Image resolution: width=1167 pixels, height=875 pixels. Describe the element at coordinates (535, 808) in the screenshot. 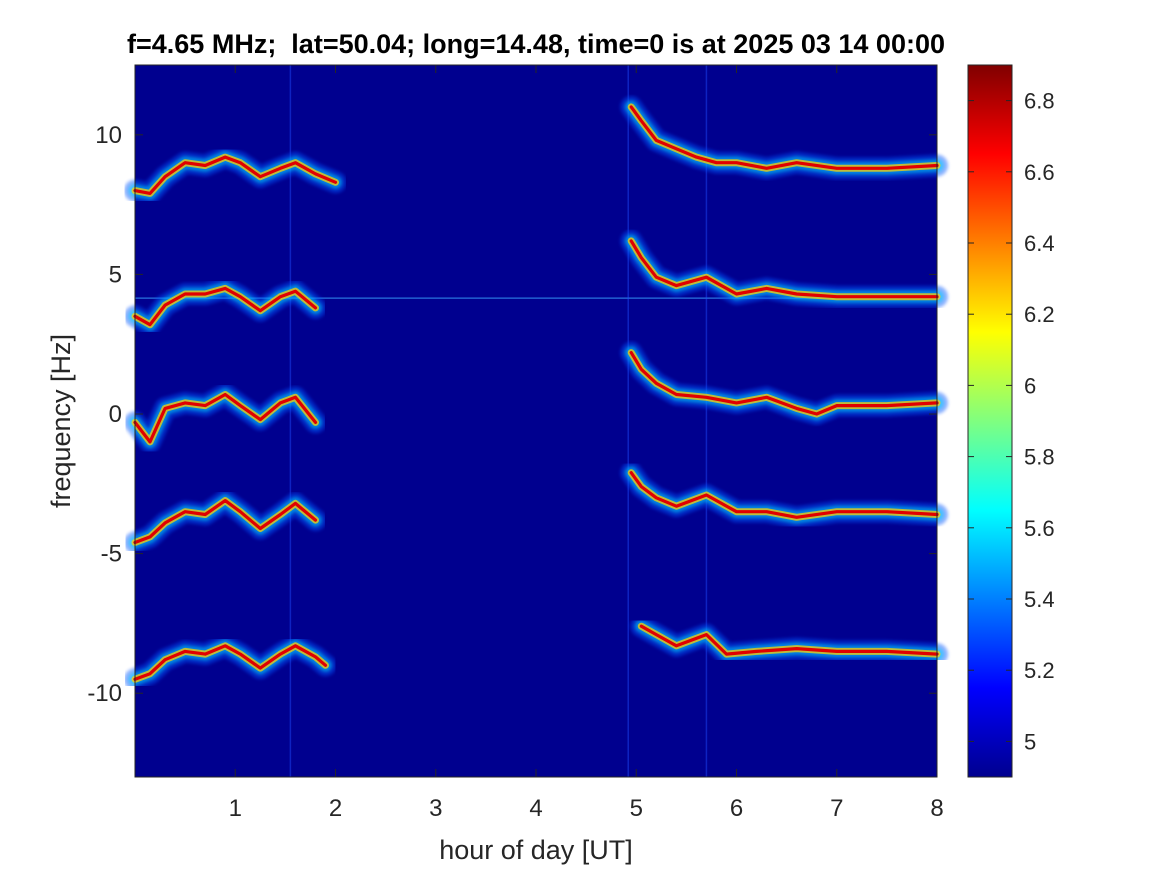

I see `x-tick-label: 4` at that location.